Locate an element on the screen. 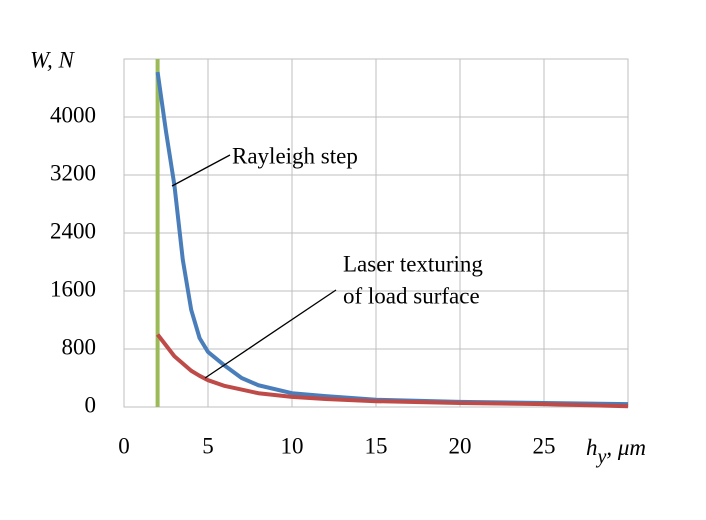 This screenshot has height=520, width=706. y-tick-label: 3200 is located at coordinates (73, 172).